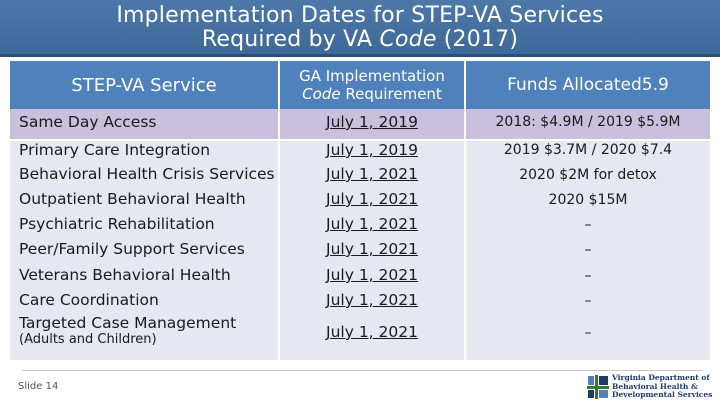 Image resolution: width=720 pixels, height=405 pixels. What do you see at coordinates (88, 339) in the screenshot?
I see `table-cell-service-sub: (Adults and Children)` at bounding box center [88, 339].